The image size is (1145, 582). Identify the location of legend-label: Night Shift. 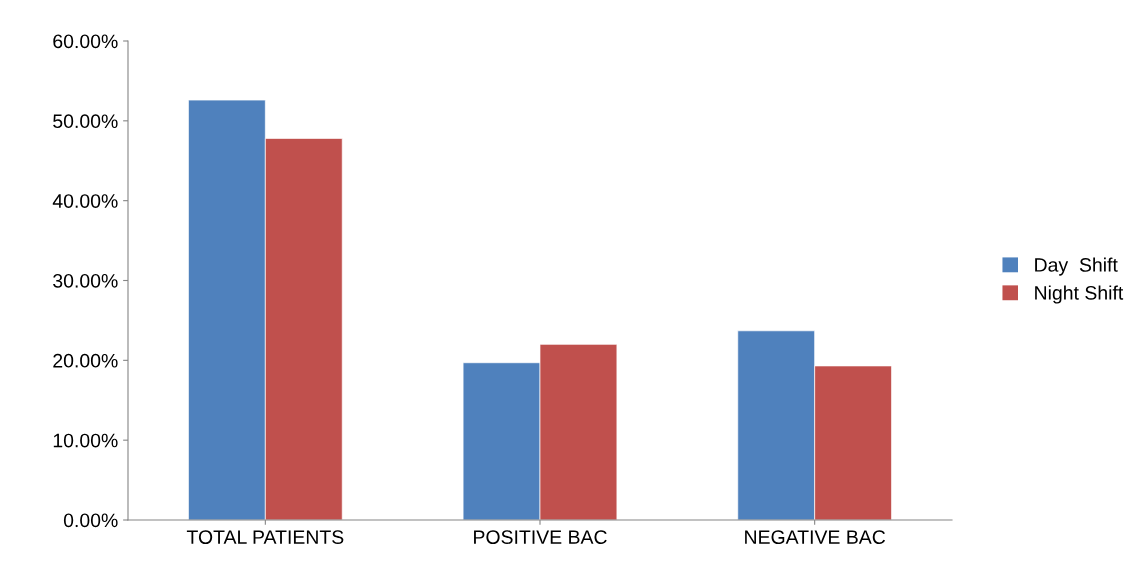
(1079, 294).